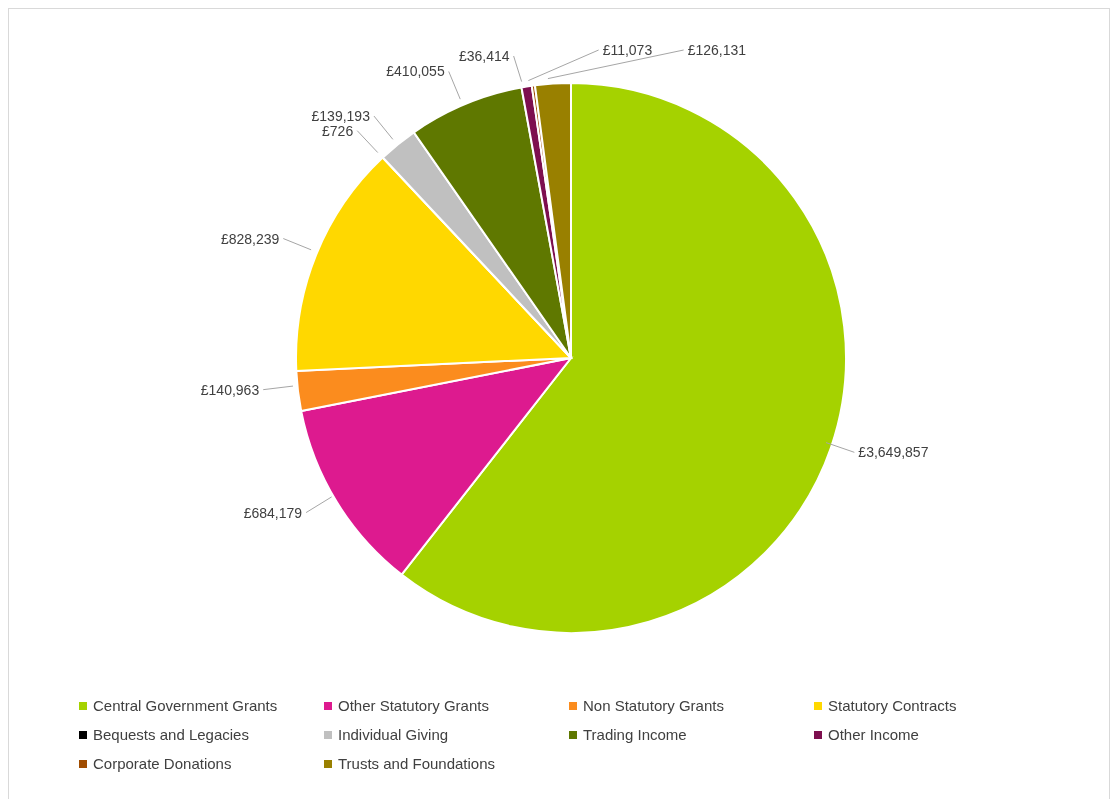 This screenshot has height=799, width=1114. I want to click on legend-label: Statutory Contracts, so click(892, 705).